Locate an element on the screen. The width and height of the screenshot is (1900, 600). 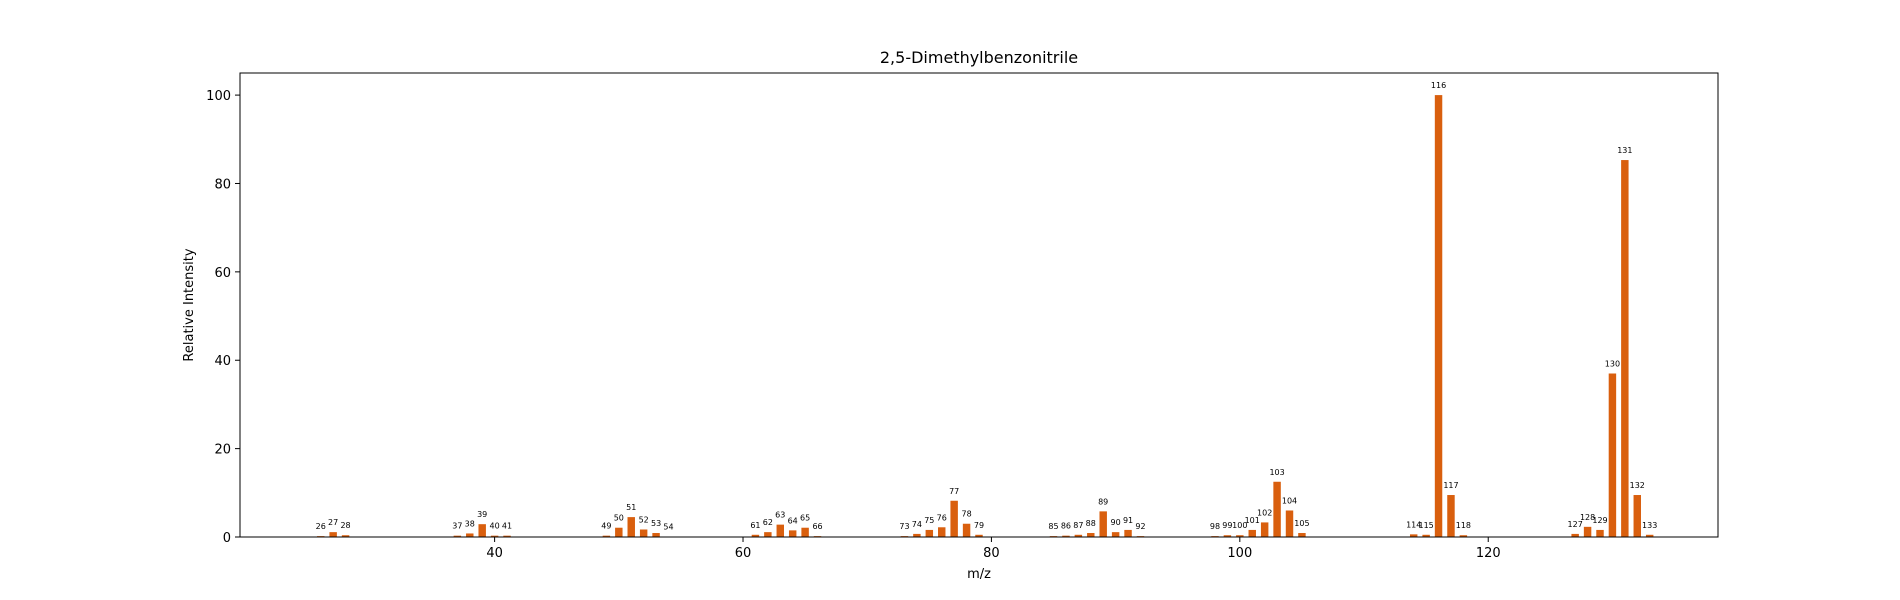
bar-data-label: 76 is located at coordinates (942, 517).